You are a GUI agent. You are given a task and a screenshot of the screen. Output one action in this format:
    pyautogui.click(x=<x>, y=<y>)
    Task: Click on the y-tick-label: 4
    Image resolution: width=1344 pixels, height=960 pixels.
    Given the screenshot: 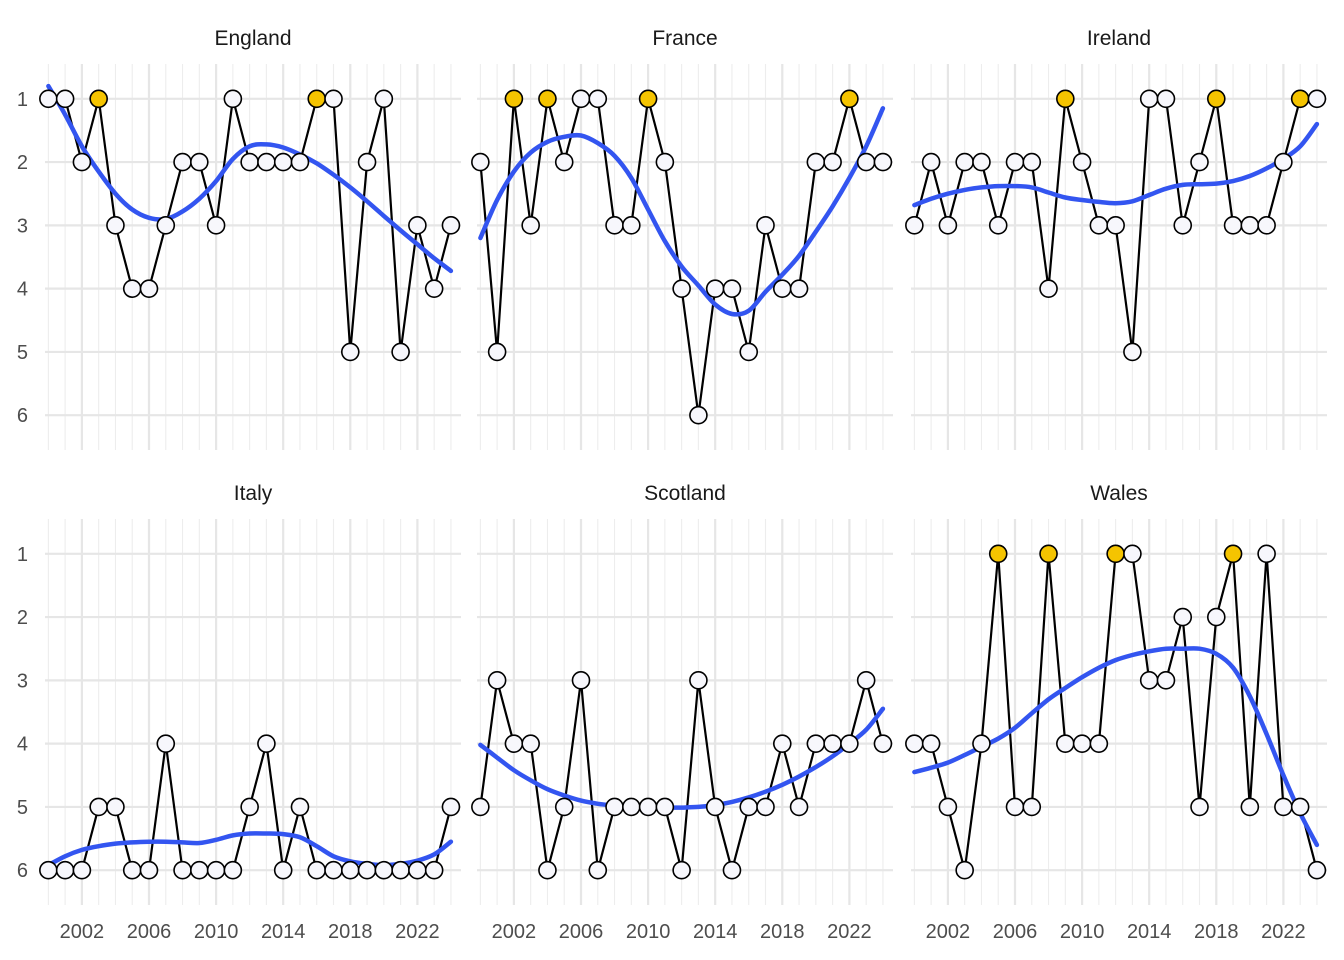 What is the action you would take?
    pyautogui.click(x=22, y=290)
    